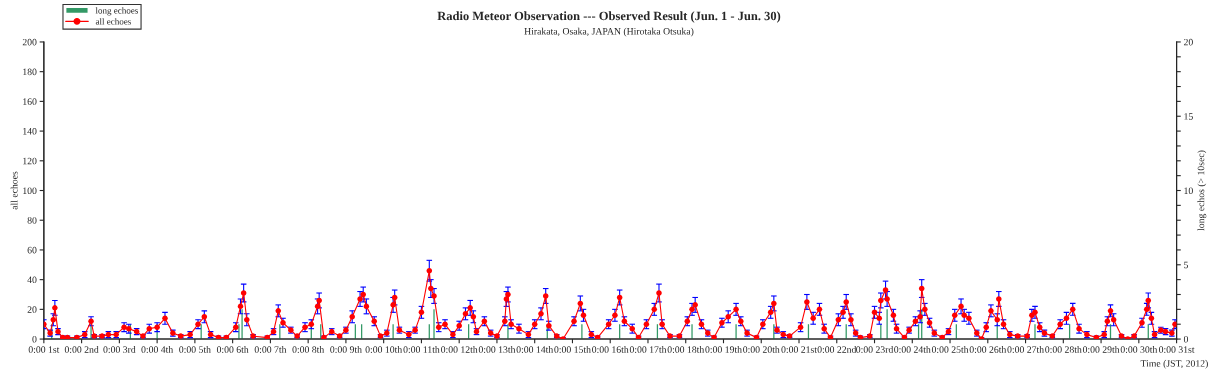  What do you see at coordinates (497, 349) in the screenshot?
I see `x-tick-label: 0:00 13th` at bounding box center [497, 349].